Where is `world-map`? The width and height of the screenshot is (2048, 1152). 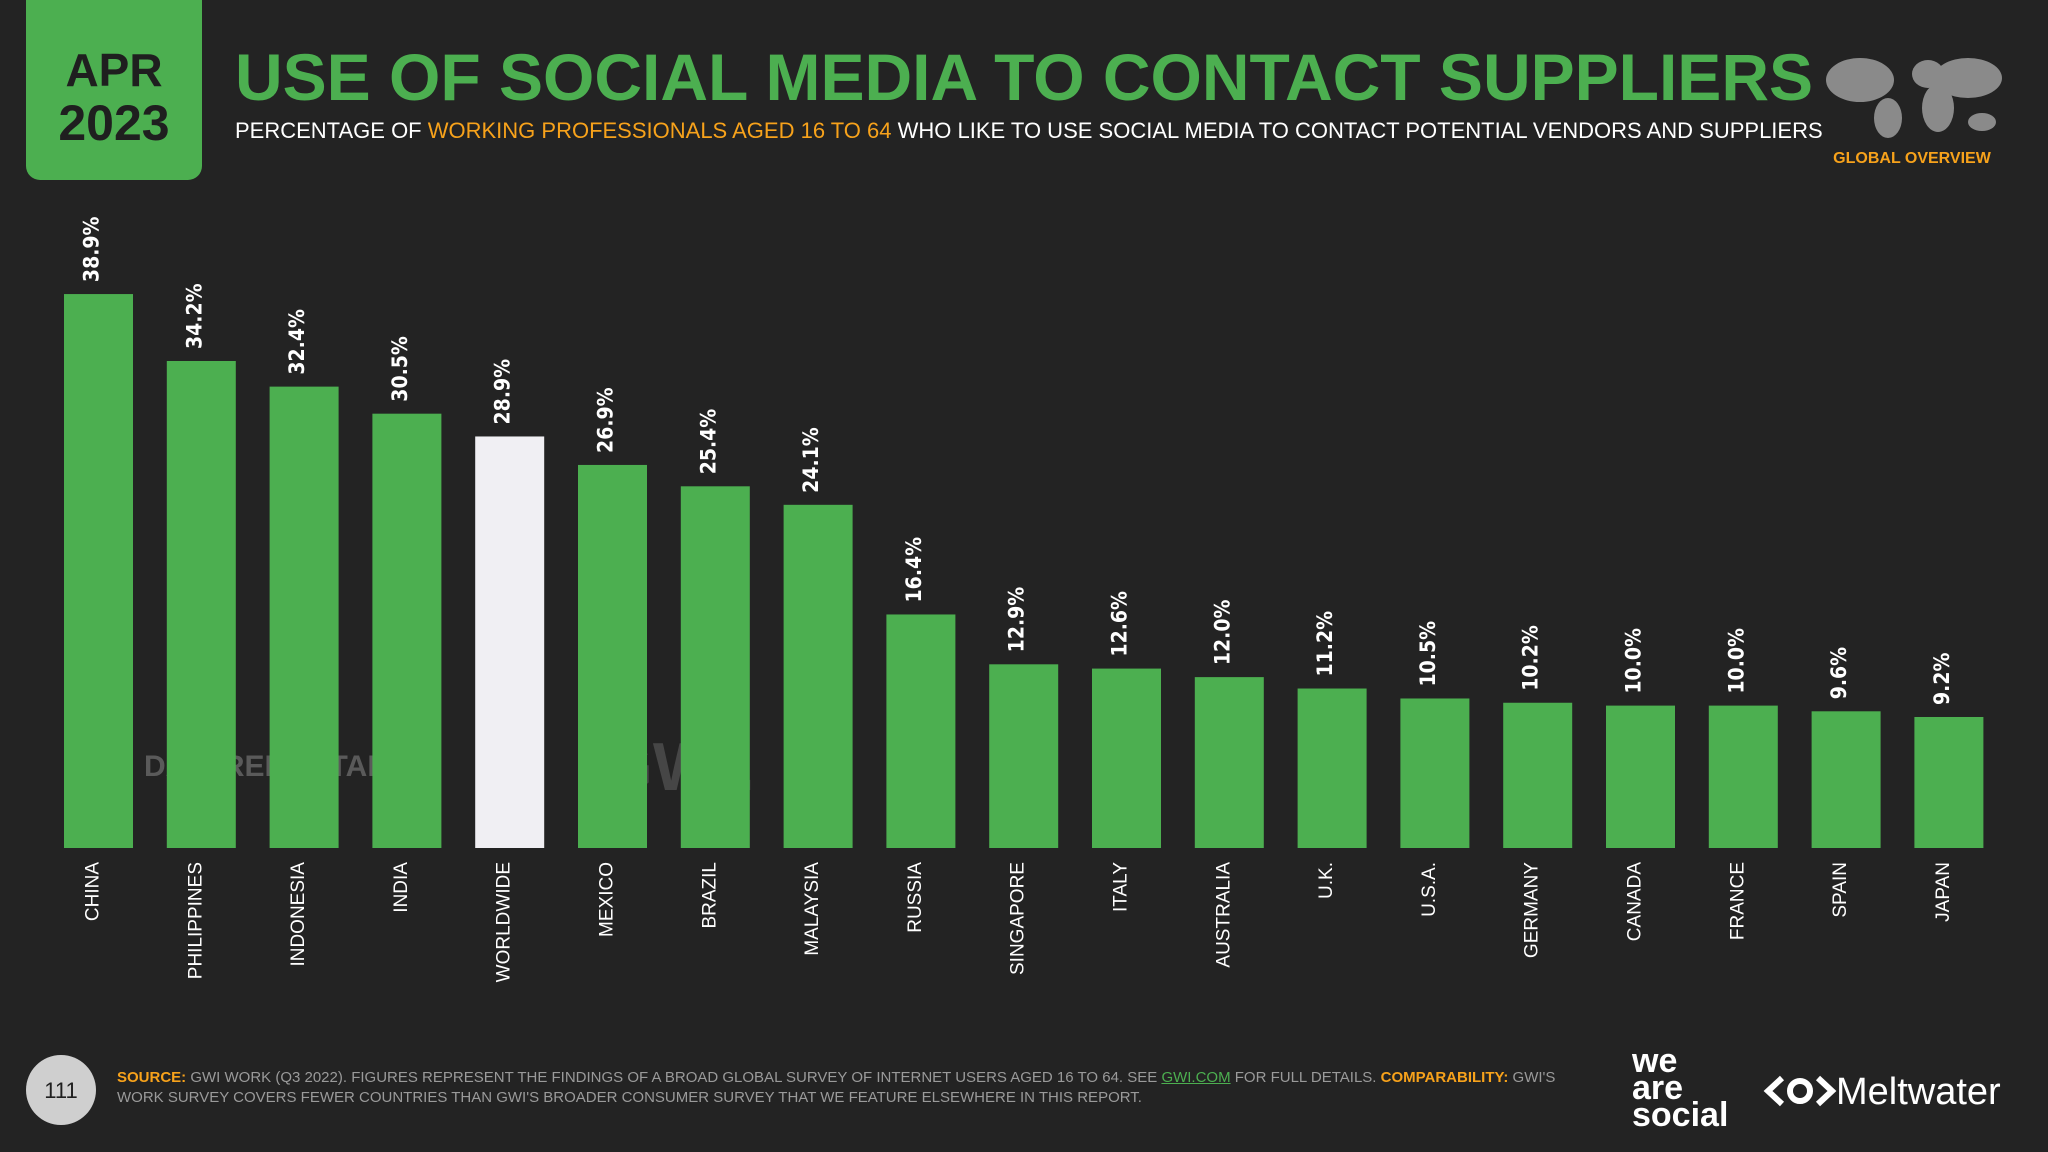
world-map is located at coordinates (1914, 98).